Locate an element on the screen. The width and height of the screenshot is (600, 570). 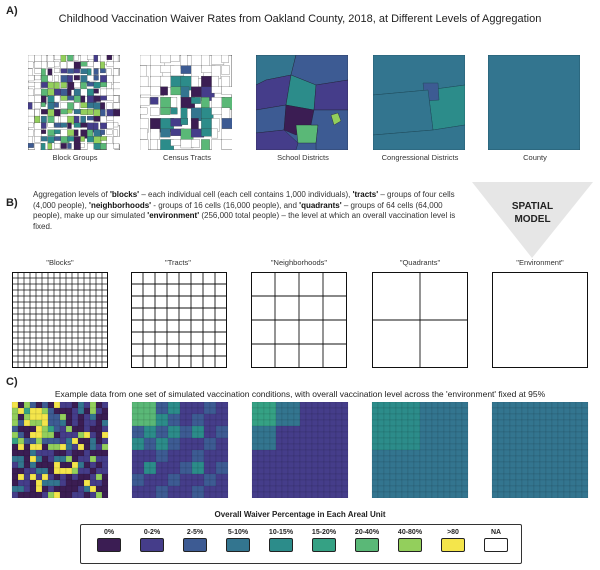
block-groups-map is located at coordinates (74, 102).